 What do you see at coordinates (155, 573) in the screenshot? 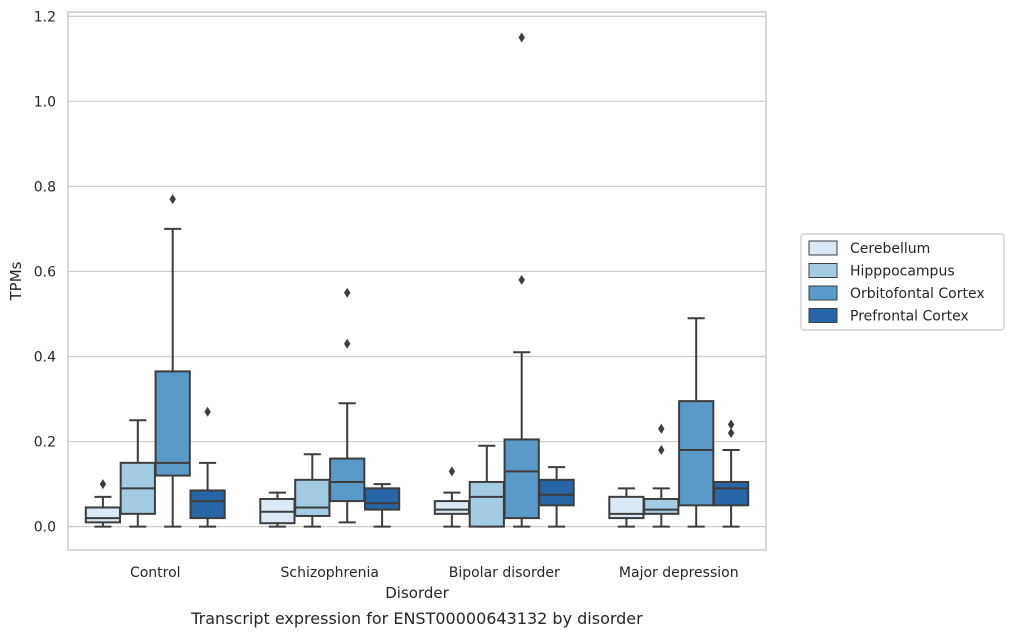
I see `x-tick-label: Control` at bounding box center [155, 573].